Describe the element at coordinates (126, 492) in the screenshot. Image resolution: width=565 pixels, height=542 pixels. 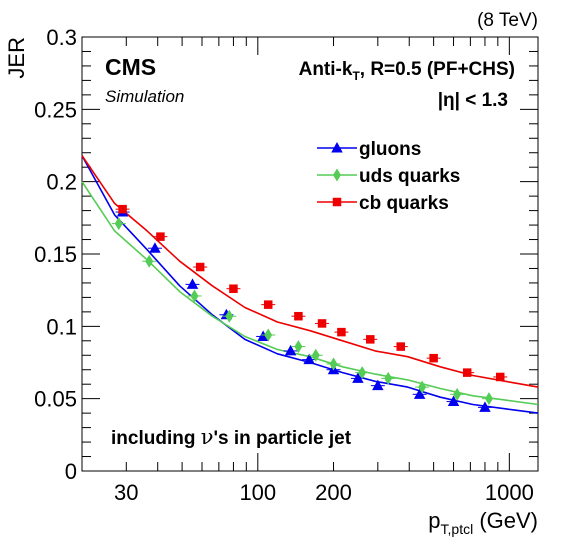
I see `x-tick-label: 30` at that location.